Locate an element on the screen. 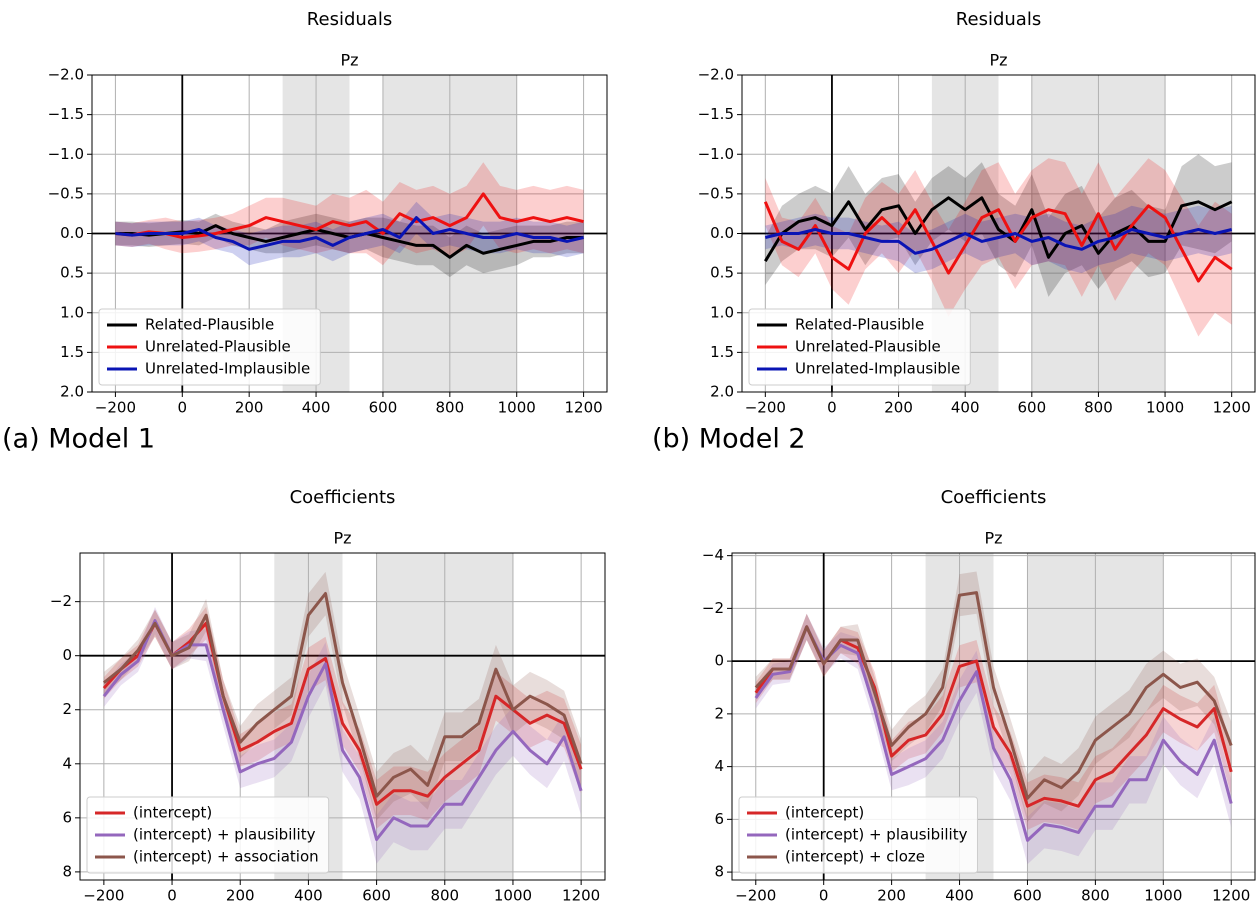 The image size is (1259, 904). y-tick-label: 1.0 is located at coordinates (722, 312).